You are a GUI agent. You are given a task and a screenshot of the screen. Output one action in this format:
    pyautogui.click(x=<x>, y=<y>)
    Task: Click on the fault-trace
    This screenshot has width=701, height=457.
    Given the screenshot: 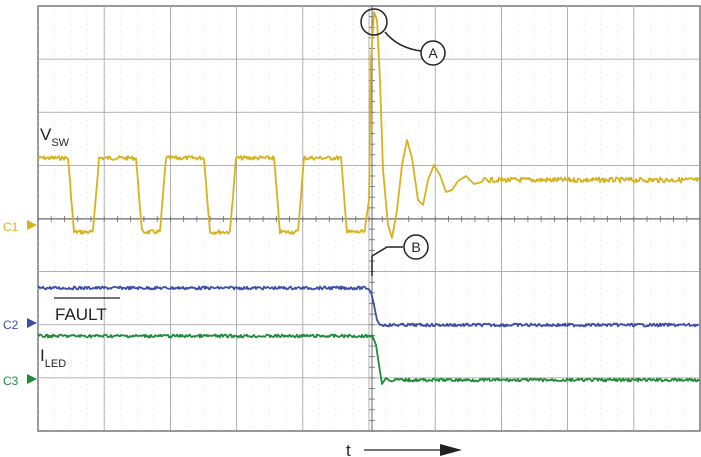 What is the action you would take?
    pyautogui.click(x=368, y=306)
    